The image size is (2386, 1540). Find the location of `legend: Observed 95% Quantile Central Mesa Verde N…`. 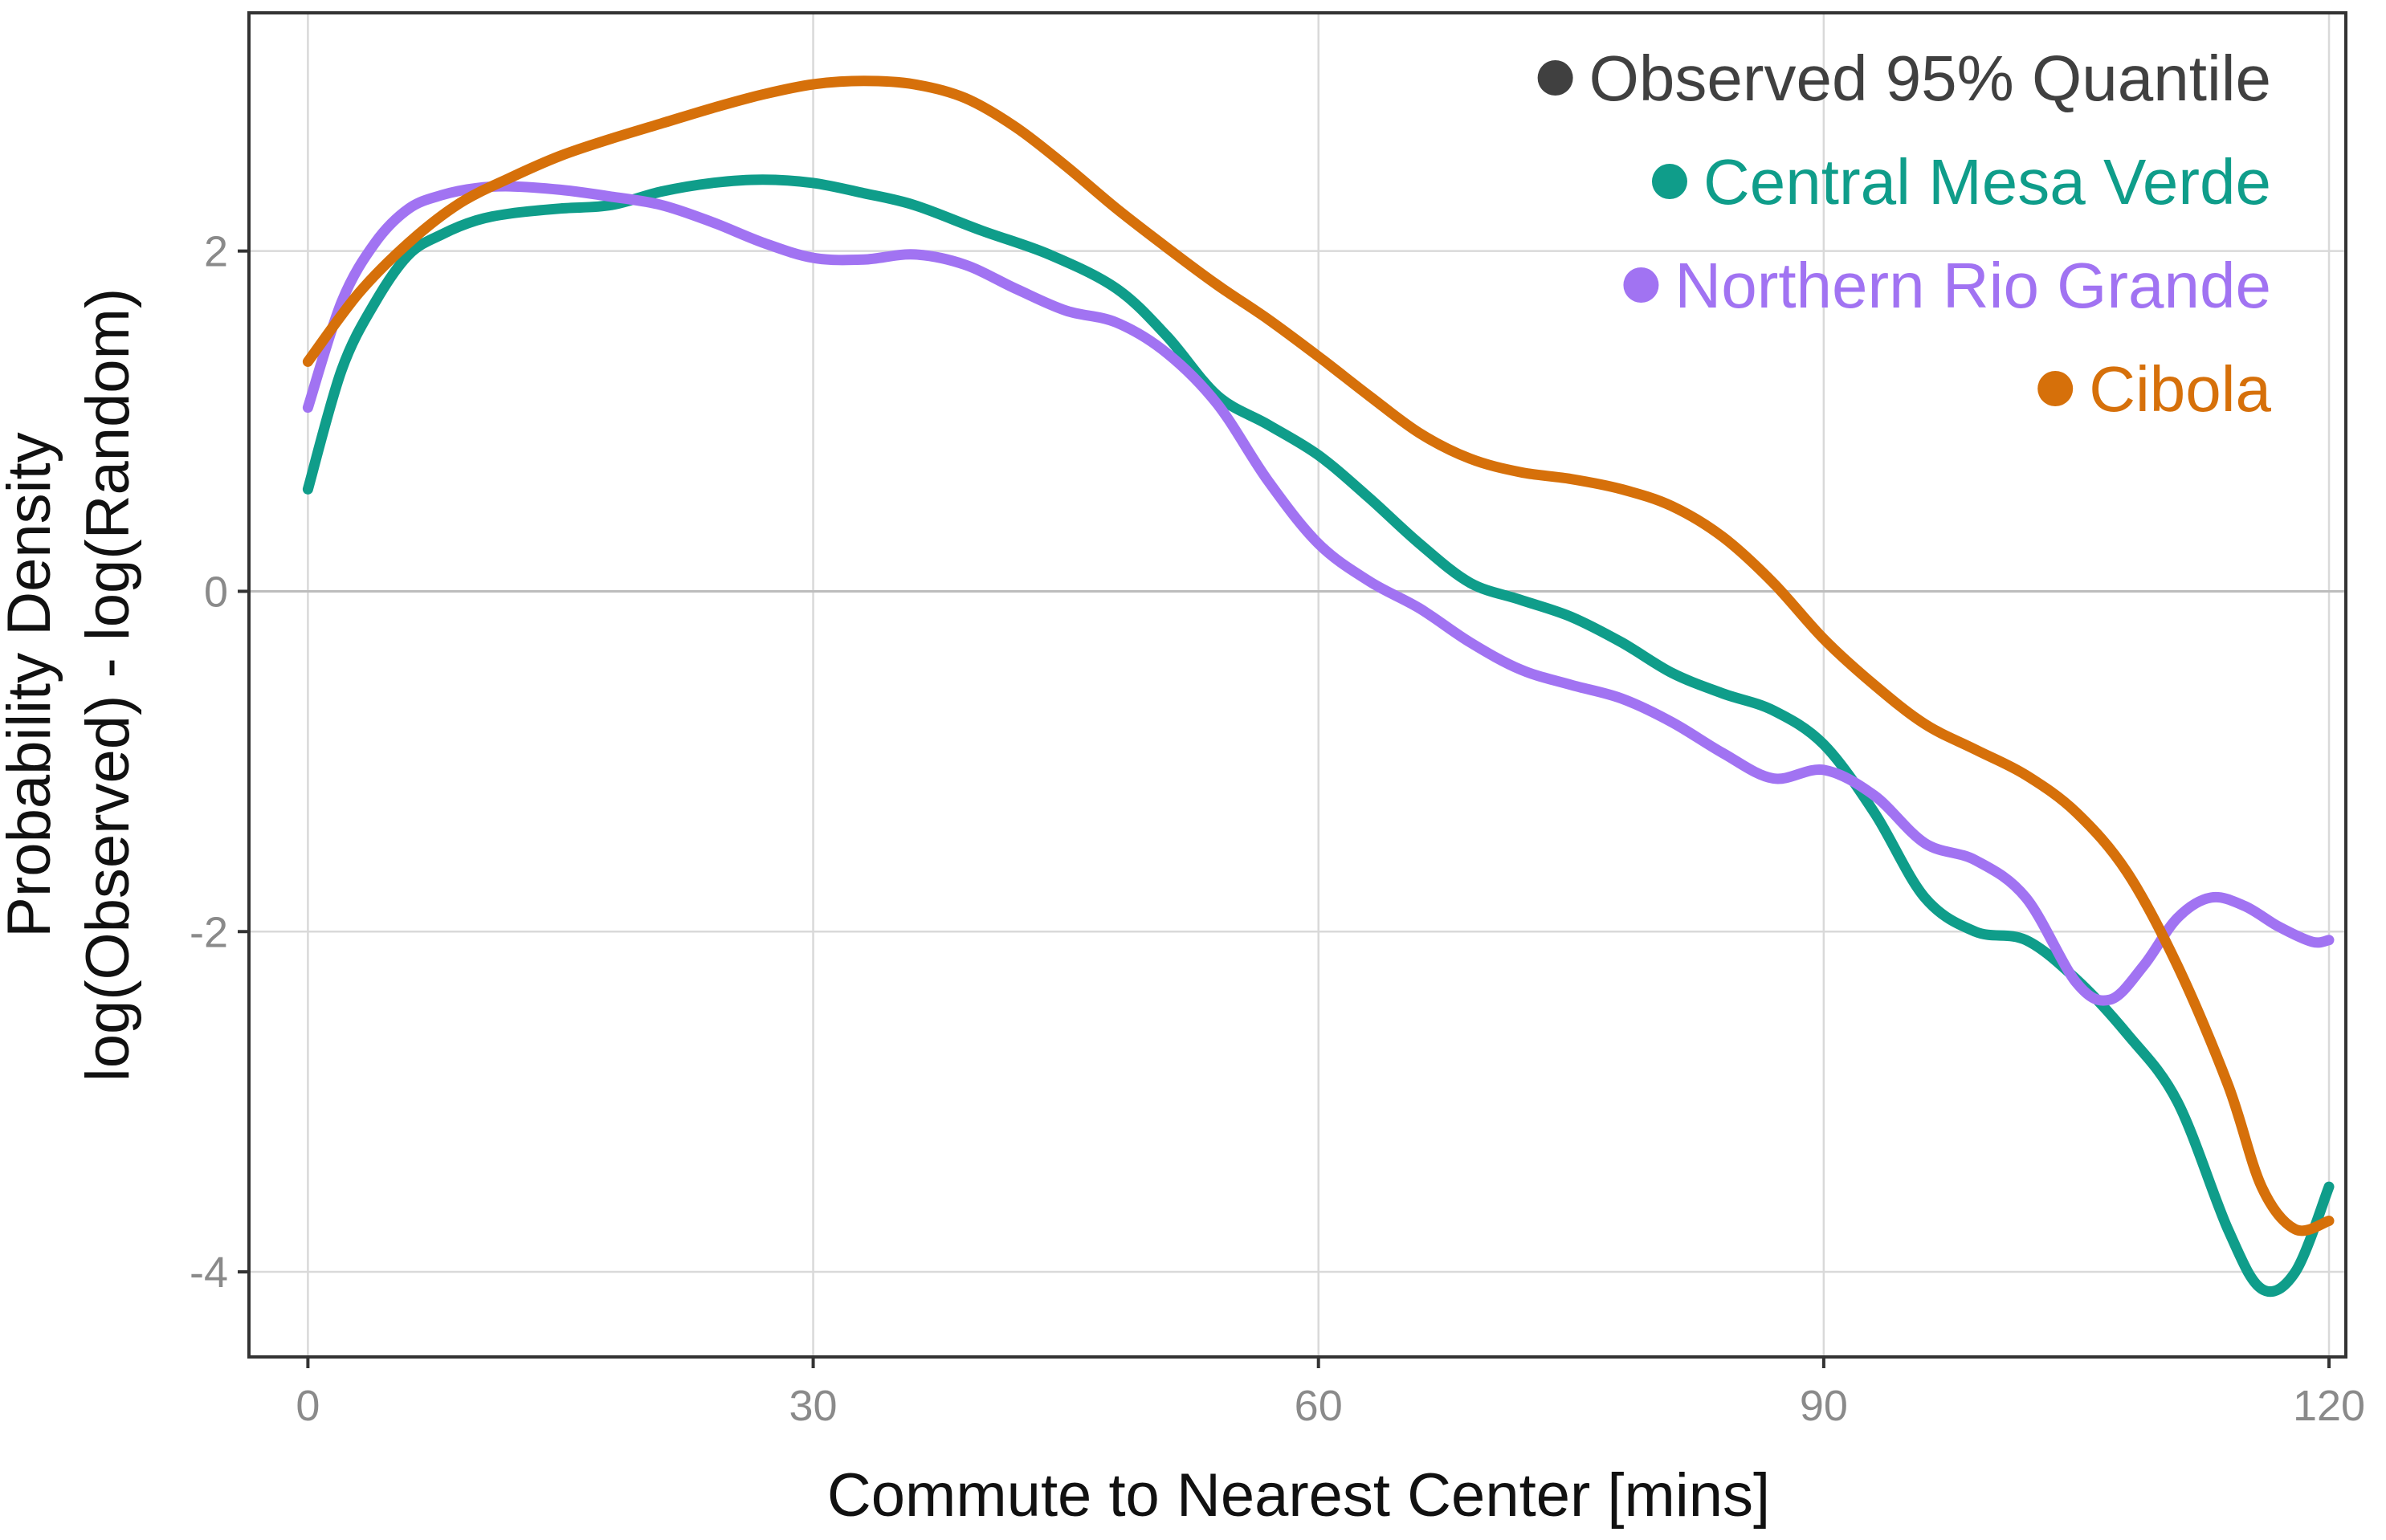

legend: Observed 95% Quantile Central Mesa Verde N… is located at coordinates (1904, 234).